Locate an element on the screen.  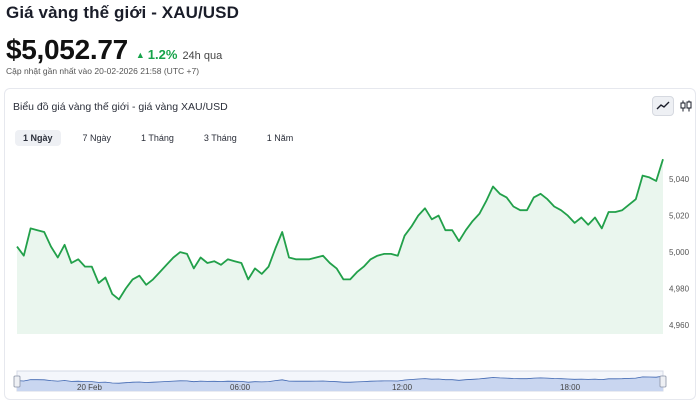
range-tabs: 1 Ngày 7 Ngày 1 Tháng 3 Tháng 1 Năm is located at coordinates (165, 138).